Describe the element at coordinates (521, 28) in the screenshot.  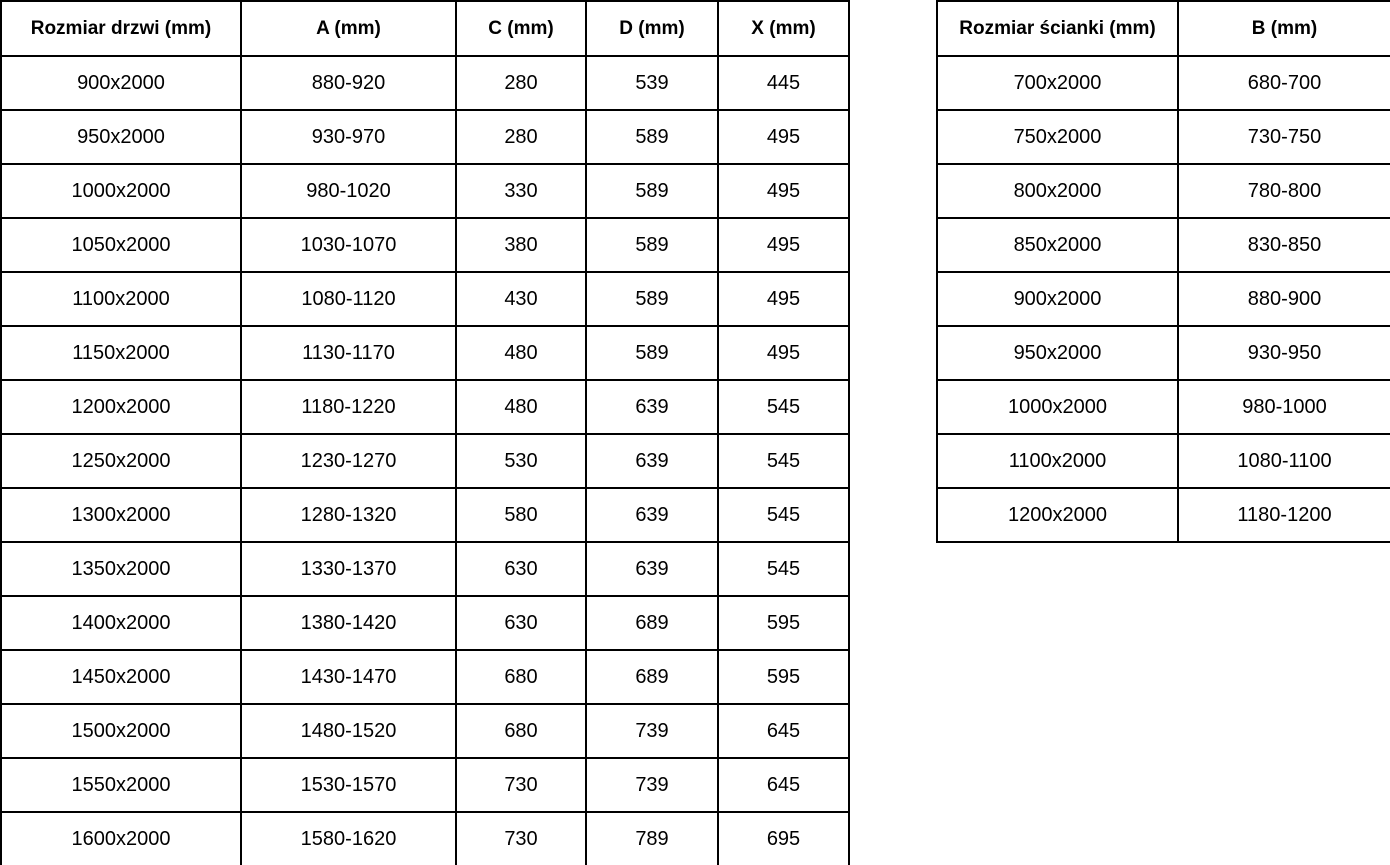
I see `door-sizes-header-cell-2: C (mm)` at that location.